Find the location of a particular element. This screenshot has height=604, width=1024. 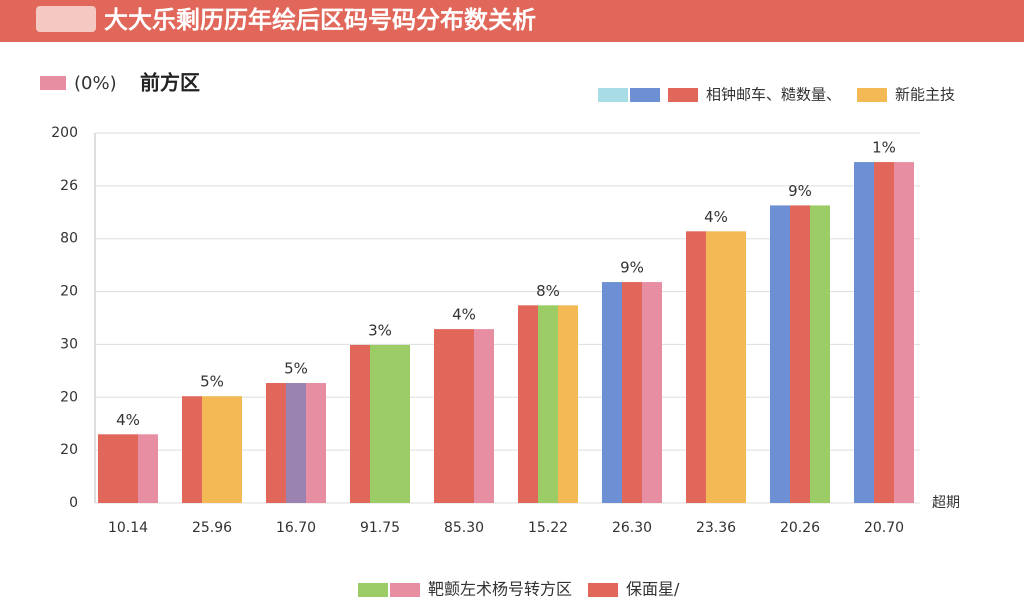

bar-label: 8% is located at coordinates (548, 291).